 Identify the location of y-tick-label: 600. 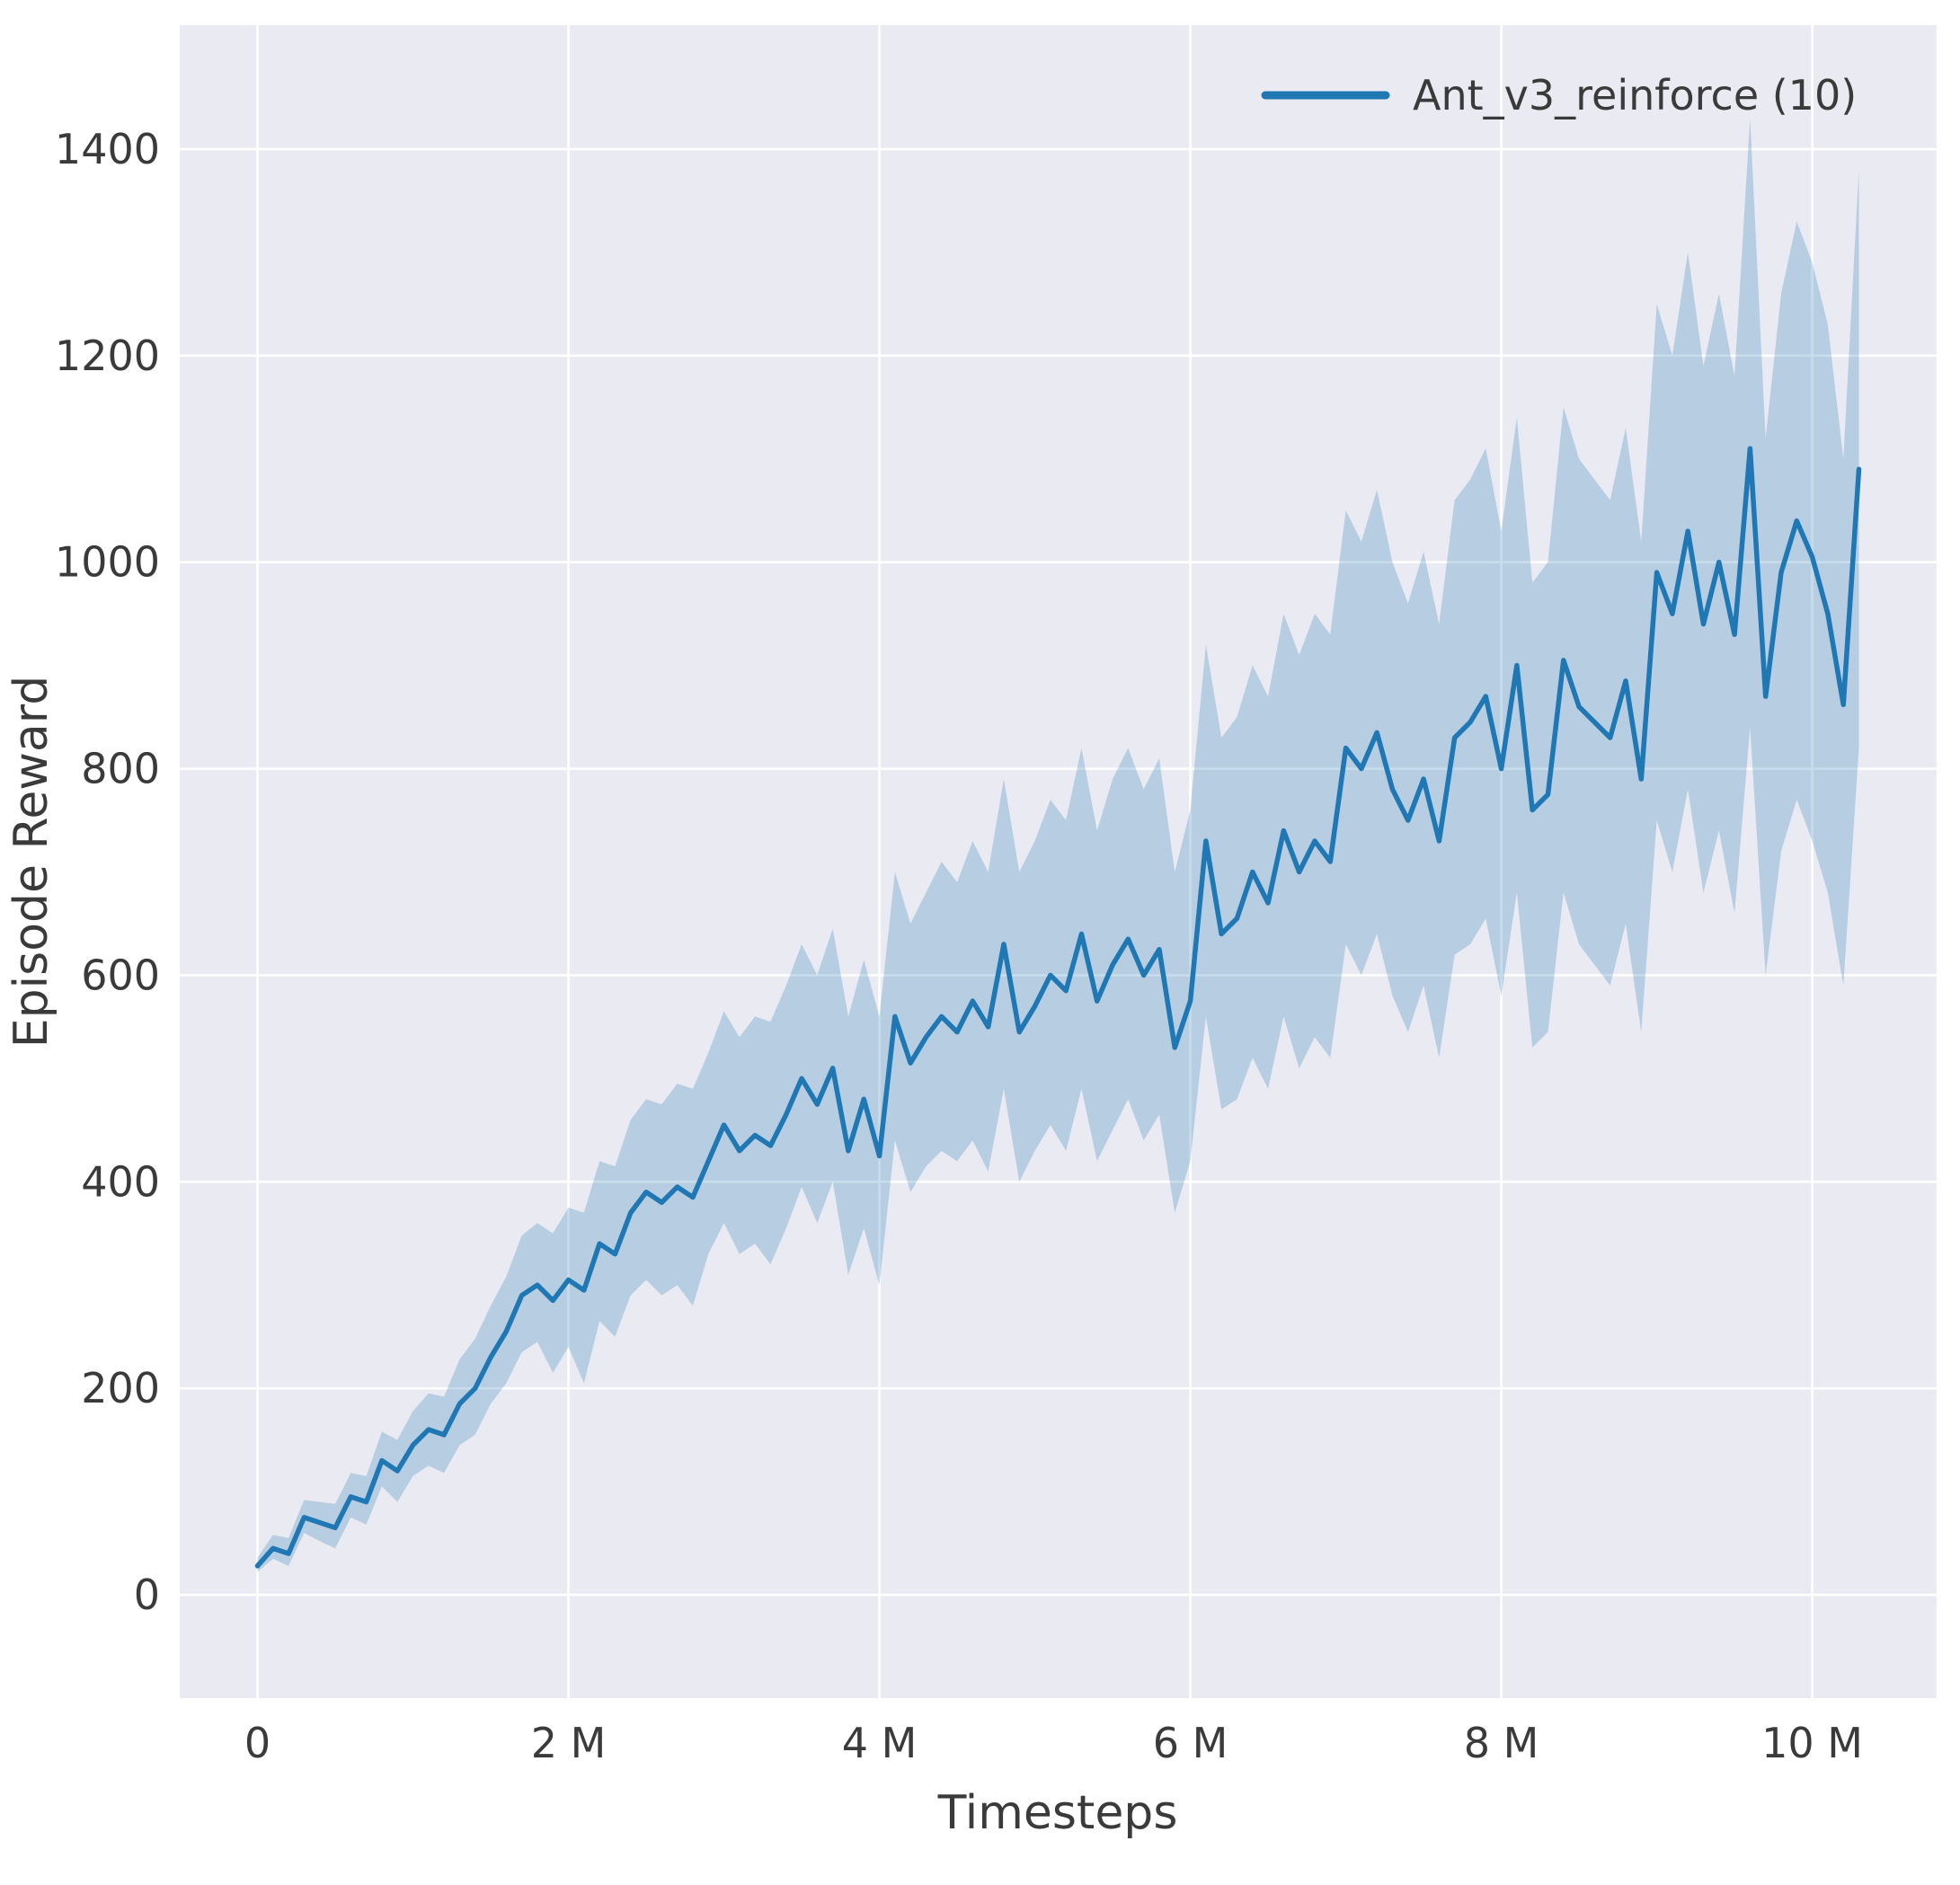
(121, 975).